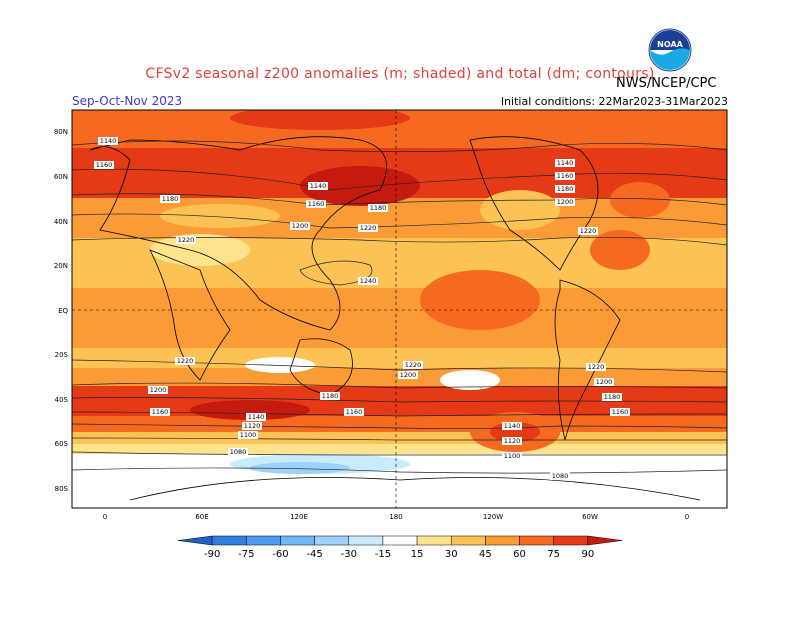  Describe the element at coordinates (62, 400) in the screenshot. I see `lat-label: 40S` at that location.